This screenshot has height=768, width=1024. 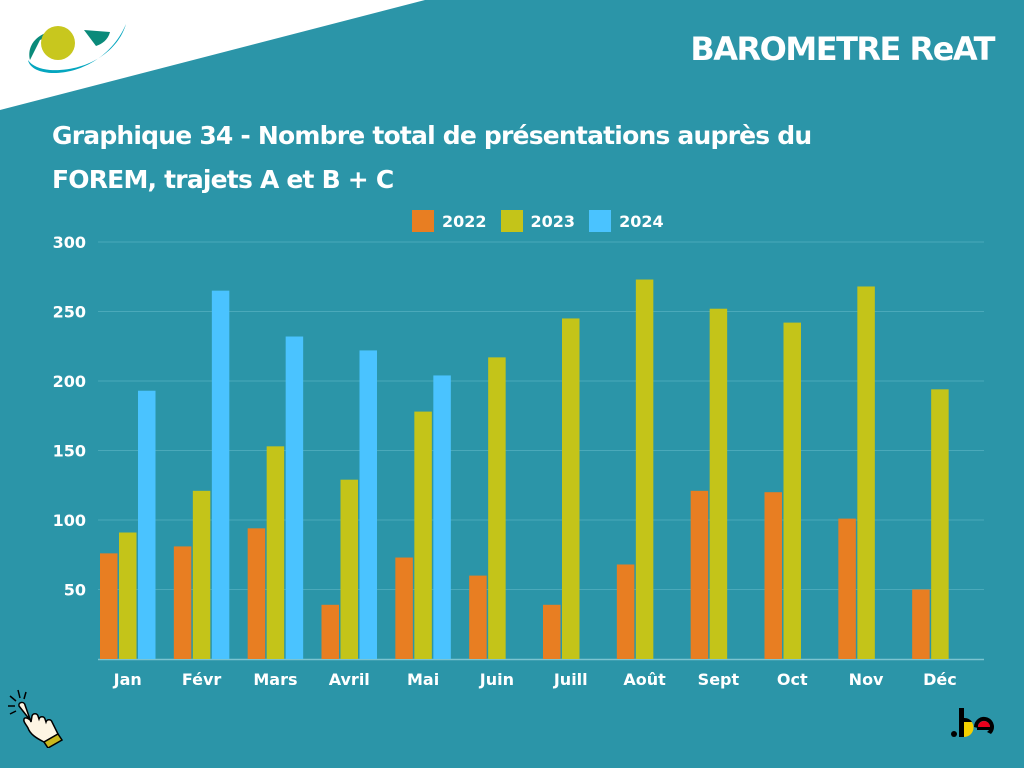 What do you see at coordinates (847, 588) in the screenshot?
I see `bar-2022-Nov` at bounding box center [847, 588].